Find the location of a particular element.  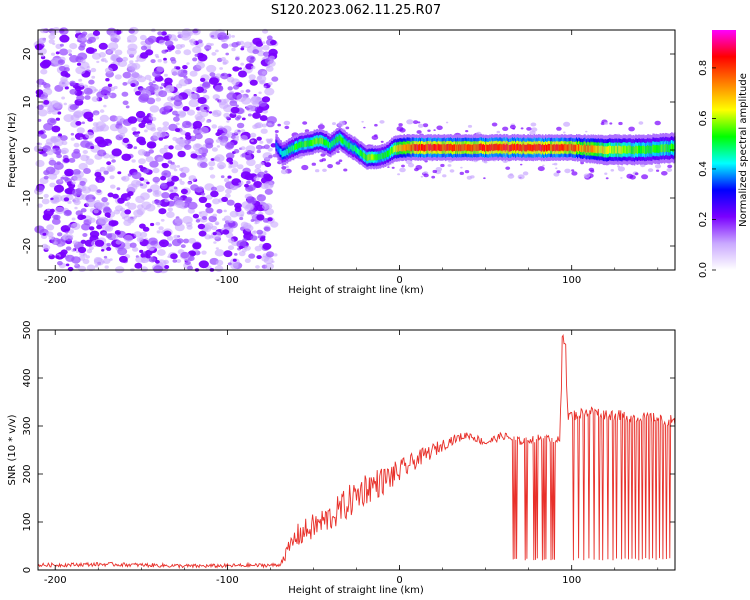

snr-y-tick-label: 100 is located at coordinates (27, 521).